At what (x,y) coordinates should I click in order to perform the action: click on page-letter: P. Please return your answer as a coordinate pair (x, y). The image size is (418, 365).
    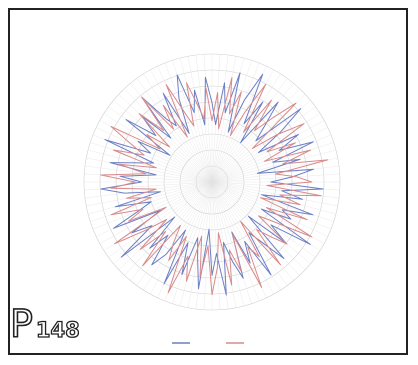
    Looking at the image, I should click on (21, 324).